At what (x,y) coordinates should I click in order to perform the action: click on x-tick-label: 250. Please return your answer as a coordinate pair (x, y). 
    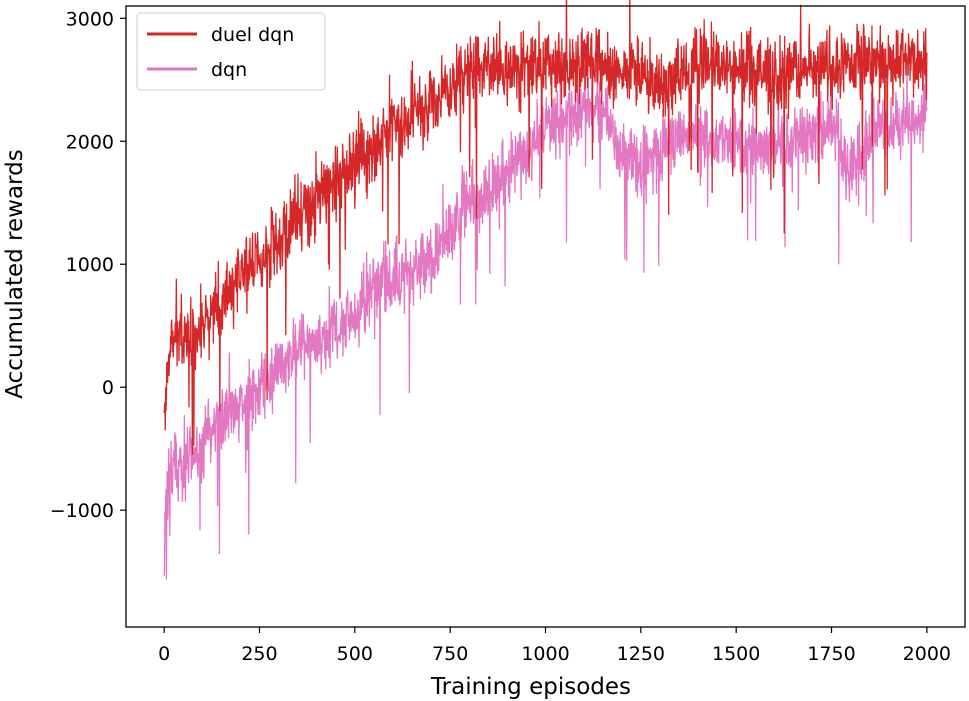
    Looking at the image, I should click on (259, 654).